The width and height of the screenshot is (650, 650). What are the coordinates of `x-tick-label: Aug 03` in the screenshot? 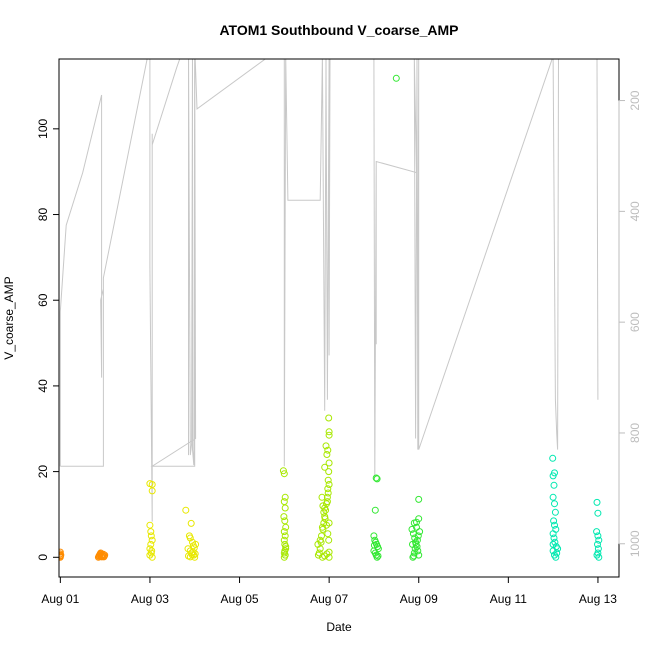 It's located at (150, 599).